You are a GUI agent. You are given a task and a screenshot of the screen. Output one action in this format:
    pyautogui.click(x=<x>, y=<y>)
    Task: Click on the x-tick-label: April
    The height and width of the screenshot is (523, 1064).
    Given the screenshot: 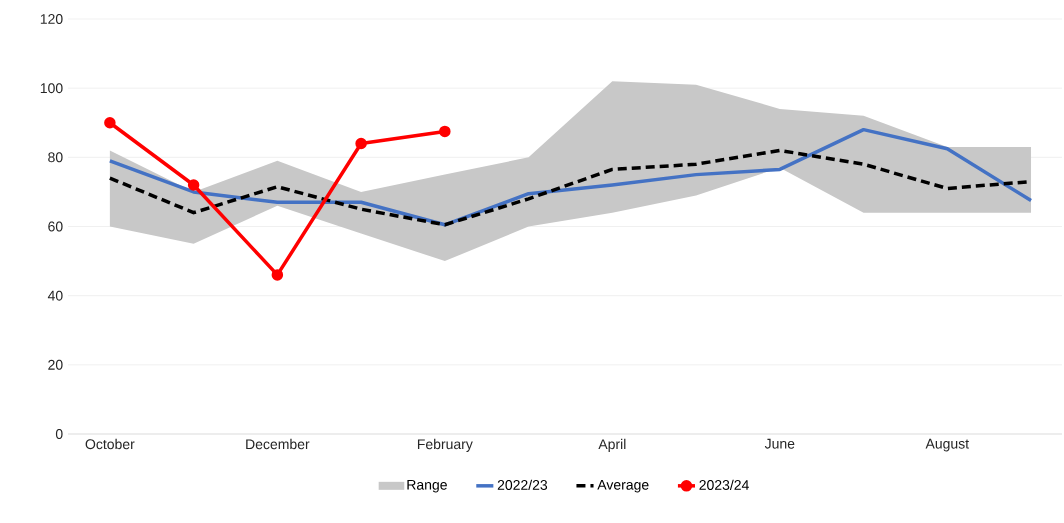 What is the action you would take?
    pyautogui.click(x=612, y=445)
    